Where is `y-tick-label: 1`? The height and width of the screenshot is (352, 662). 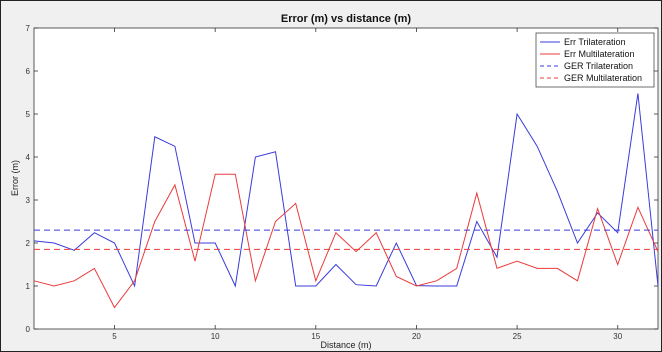
y-tick-label: 1 is located at coordinates (28, 286).